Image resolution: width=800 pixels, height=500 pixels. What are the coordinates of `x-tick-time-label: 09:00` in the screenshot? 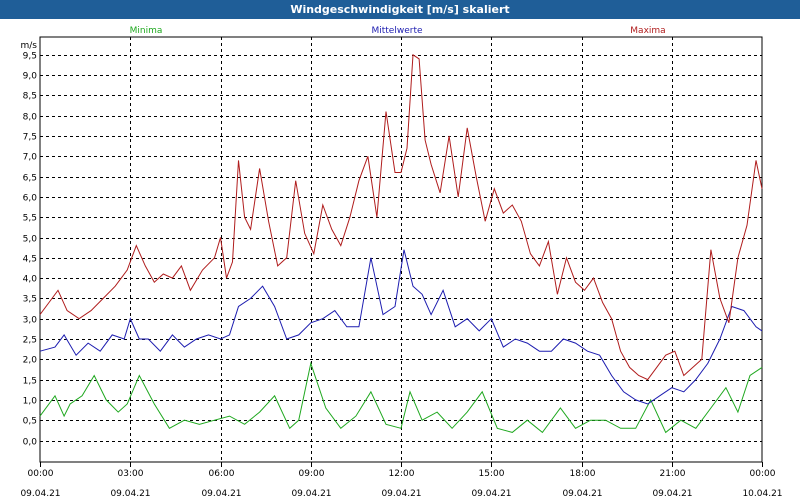 It's located at (312, 474).